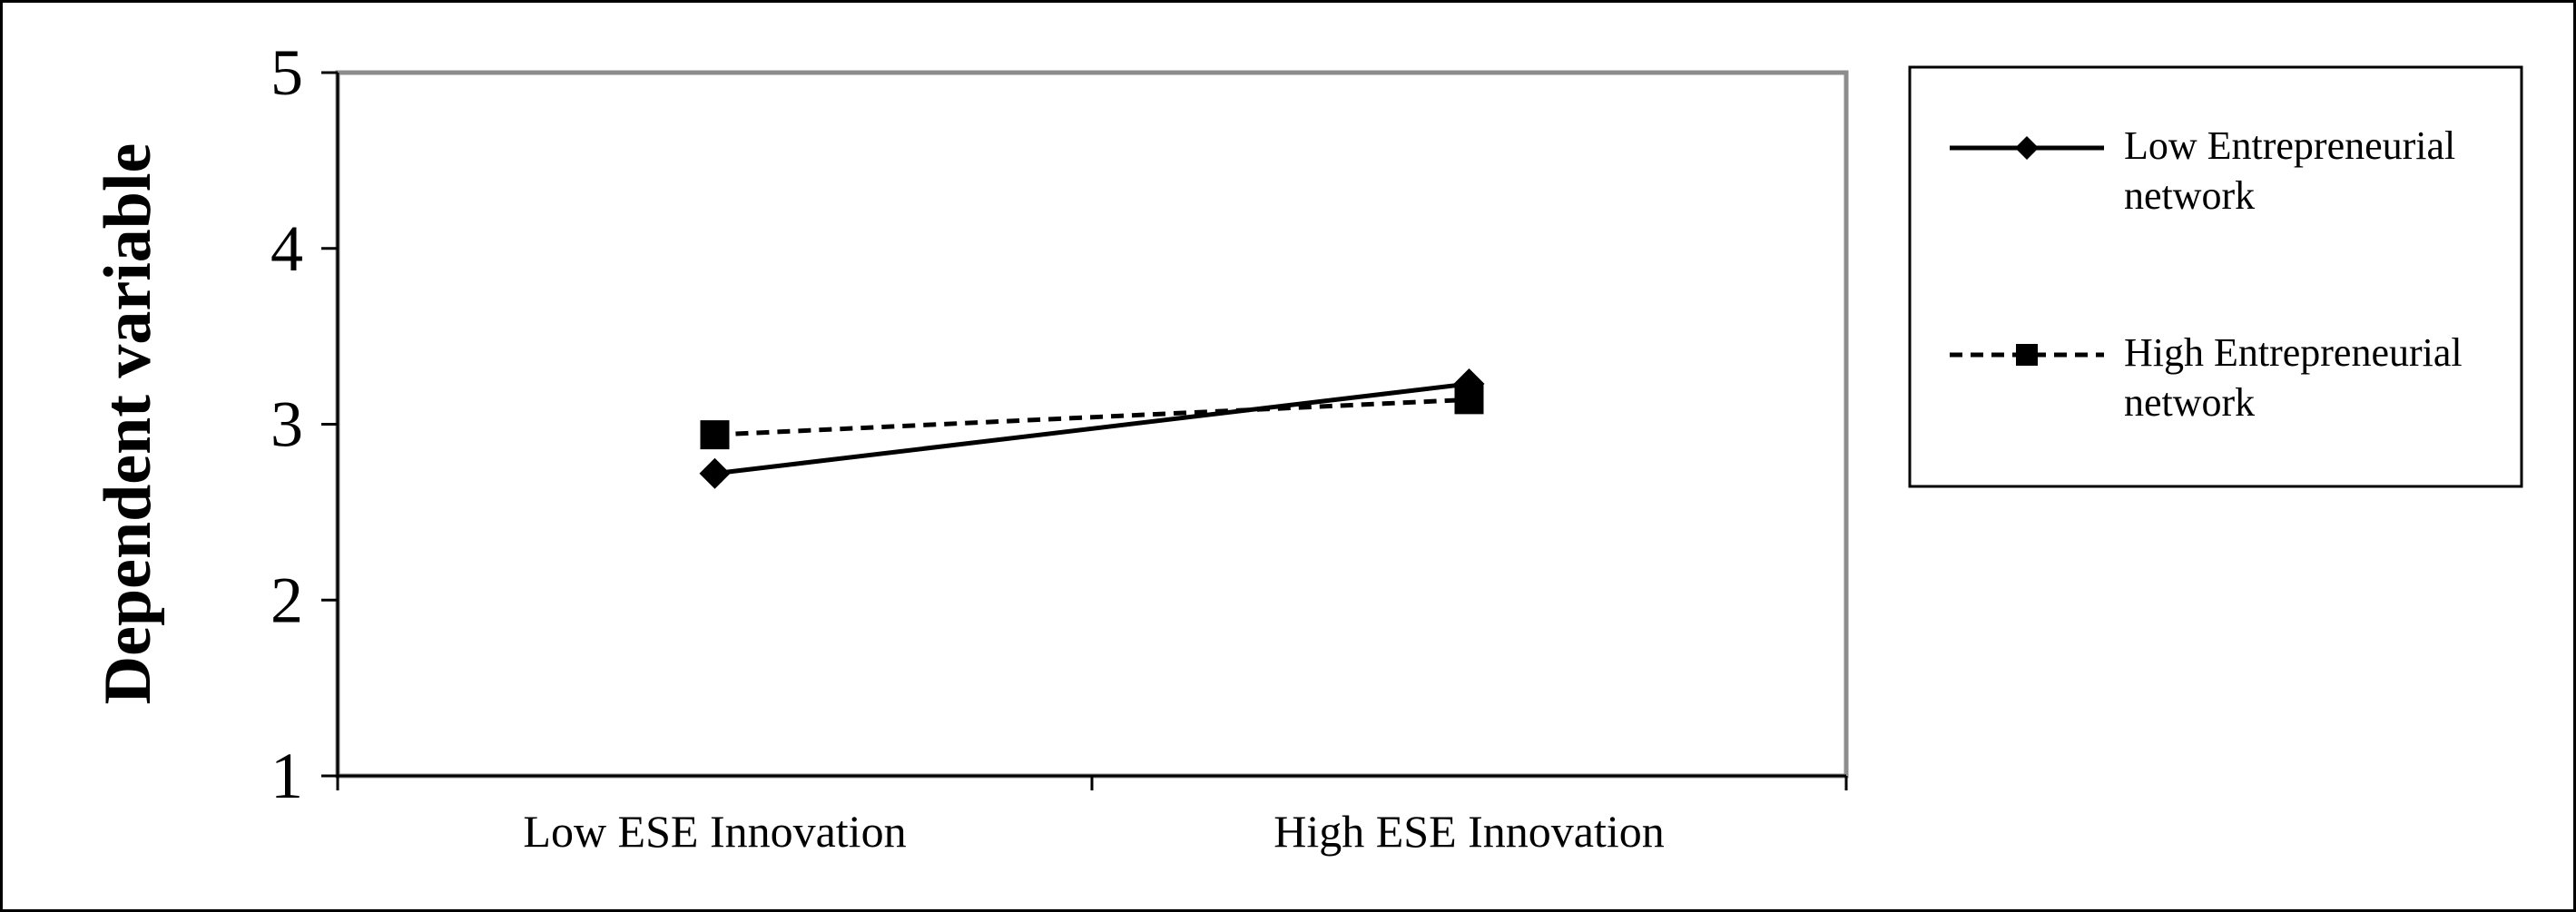 The width and height of the screenshot is (2576, 912). I want to click on x-tick-label: High ESE Innovation, so click(1469, 831).